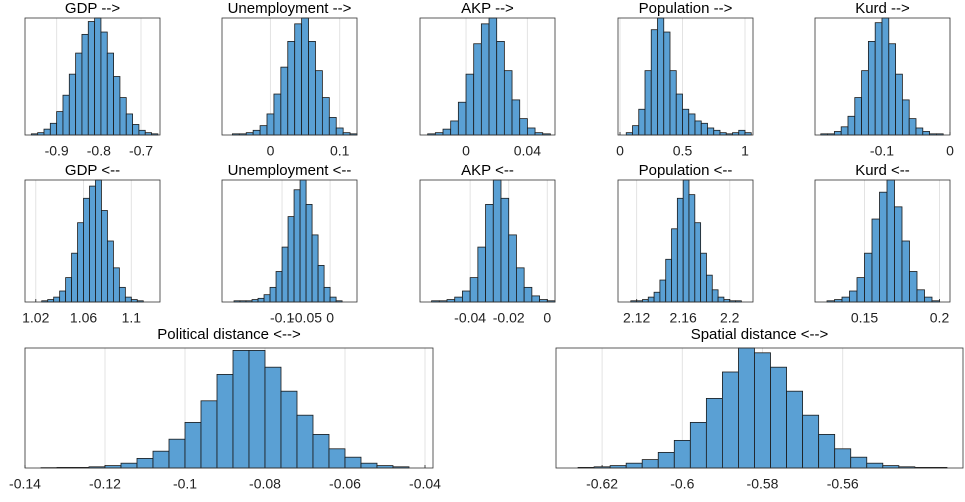 Image resolution: width=965 pixels, height=502 pixels. I want to click on x-tick-label: 0.5, so click(683, 151).